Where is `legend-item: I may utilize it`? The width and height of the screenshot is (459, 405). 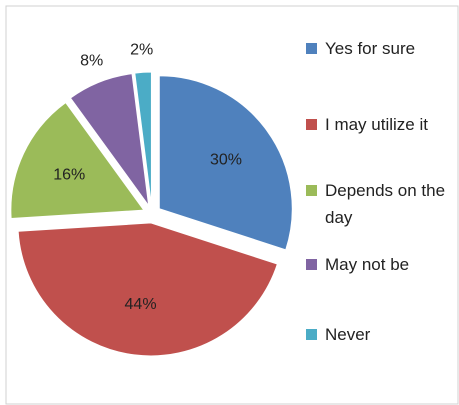 legend-item: I may utilize it is located at coordinates (381, 124).